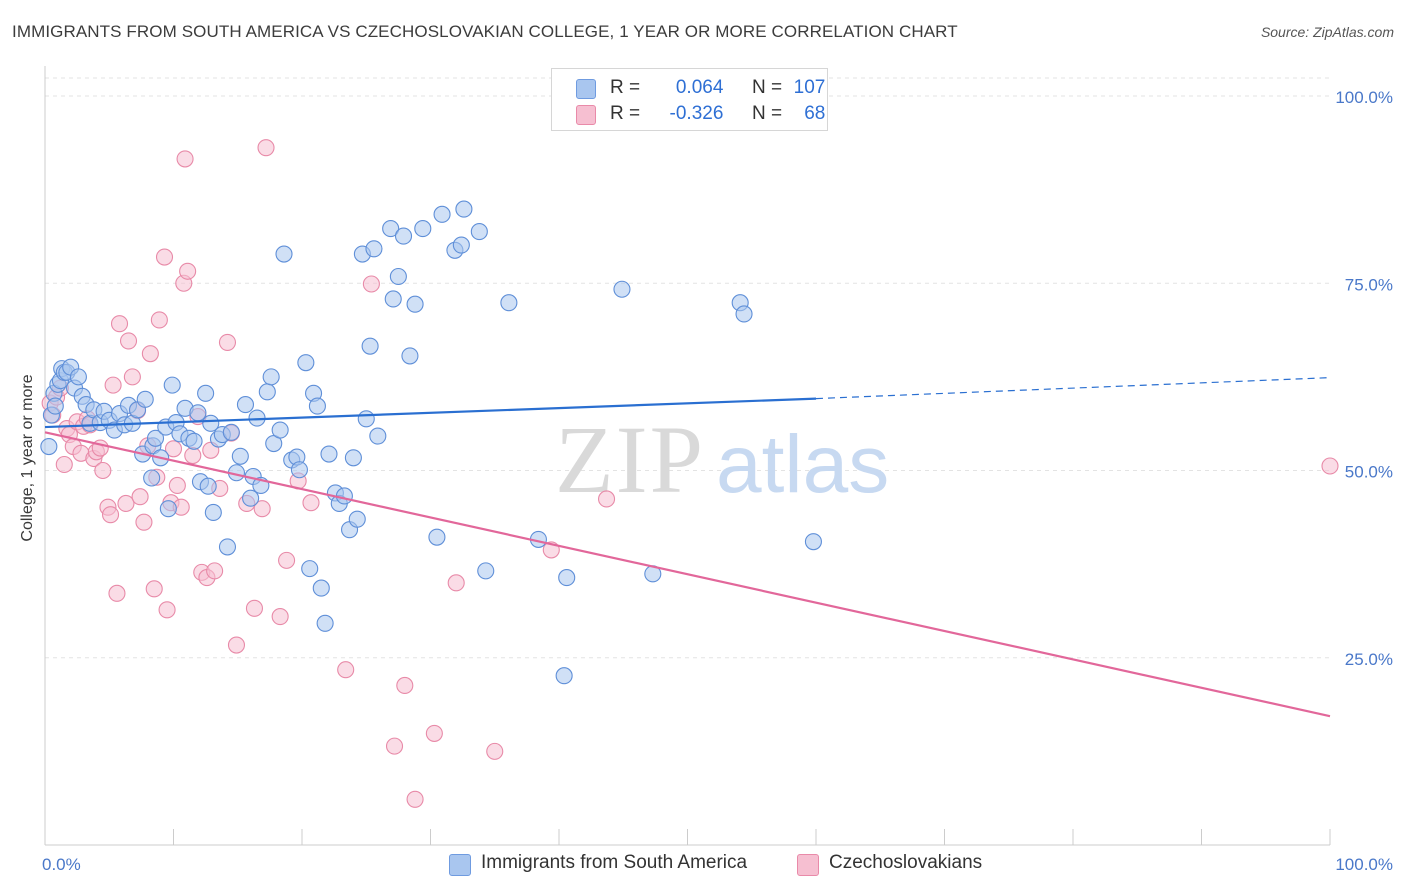 Image resolution: width=1406 pixels, height=892 pixels. I want to click on watermark-atlas: atlas, so click(802, 464).